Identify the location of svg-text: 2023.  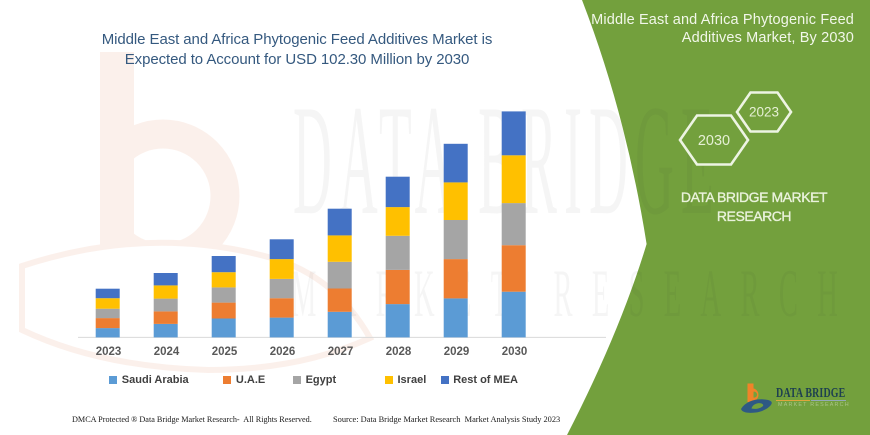
(764, 112).